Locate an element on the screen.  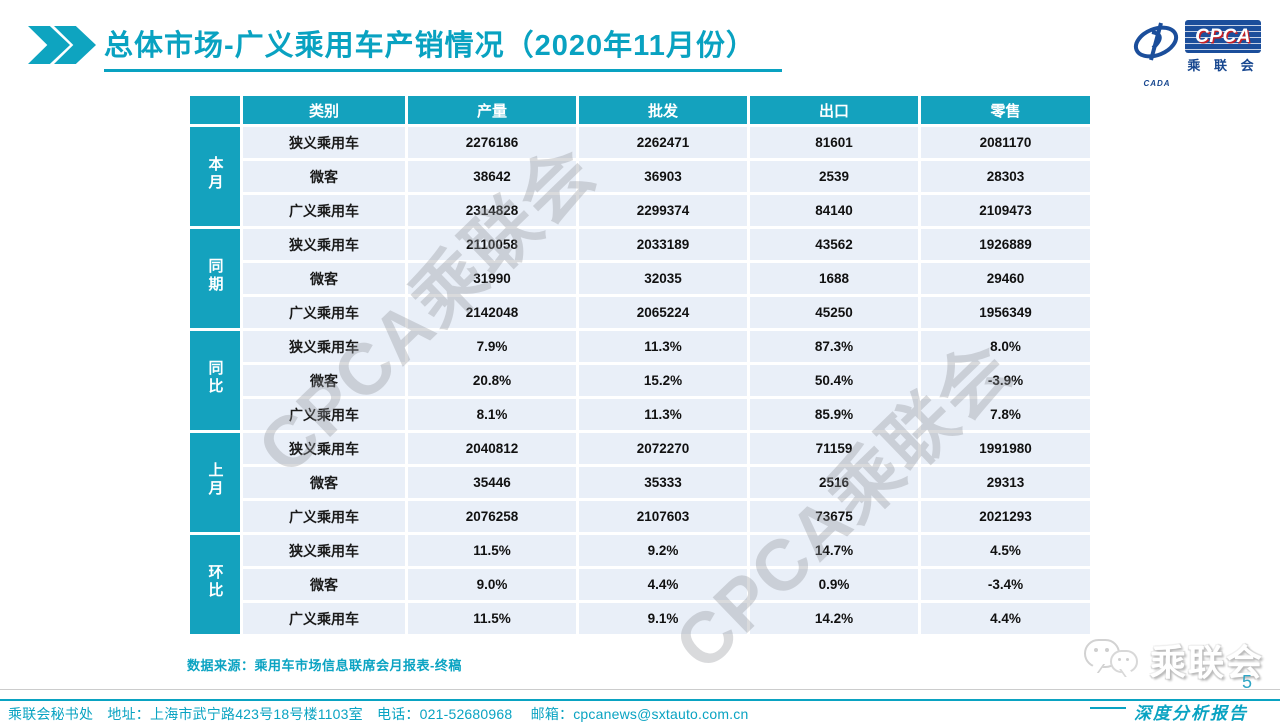
value-cell: 28303 is located at coordinates (1005, 176).